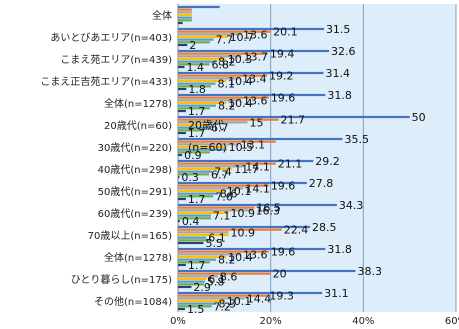 Image resolution: width=459 pixels, height=329 pixels. What do you see at coordinates (255, 254) in the screenshot?
I see `data-label: 13.6` at bounding box center [255, 254].